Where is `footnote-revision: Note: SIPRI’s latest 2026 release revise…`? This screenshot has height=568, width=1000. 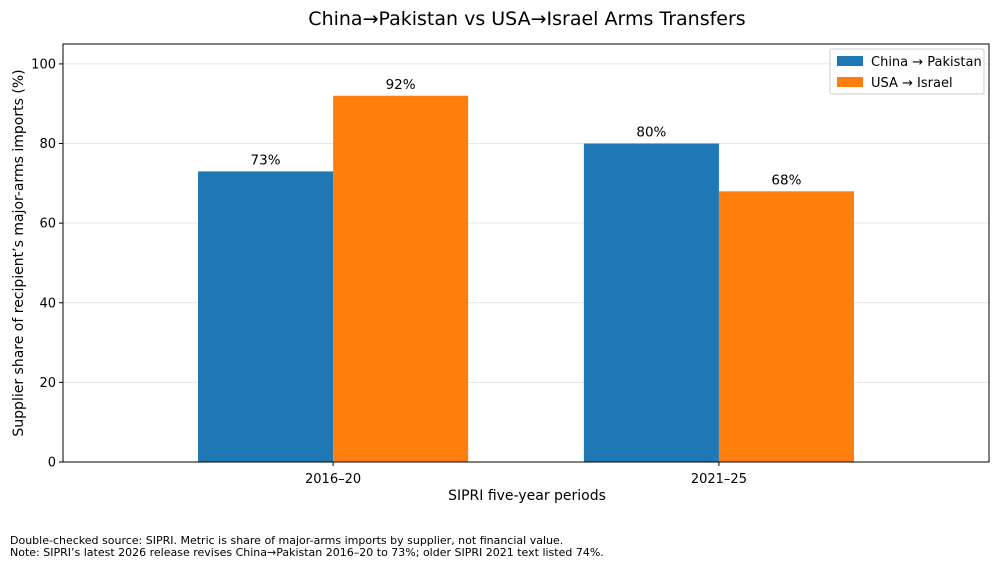
footnote-revision: Note: SIPRI’s latest 2026 release revise… is located at coordinates (307, 552).